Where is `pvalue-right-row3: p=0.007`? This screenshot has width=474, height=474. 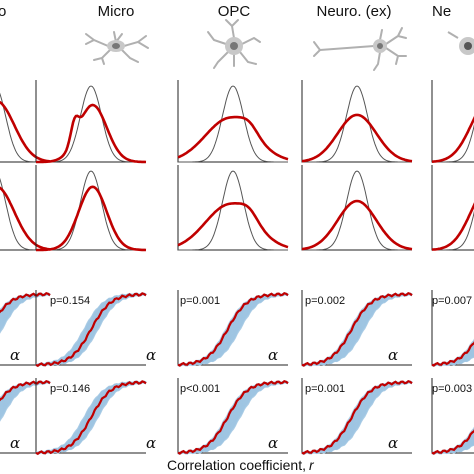 pvalue-right-row3: p=0.007 is located at coordinates (452, 301).